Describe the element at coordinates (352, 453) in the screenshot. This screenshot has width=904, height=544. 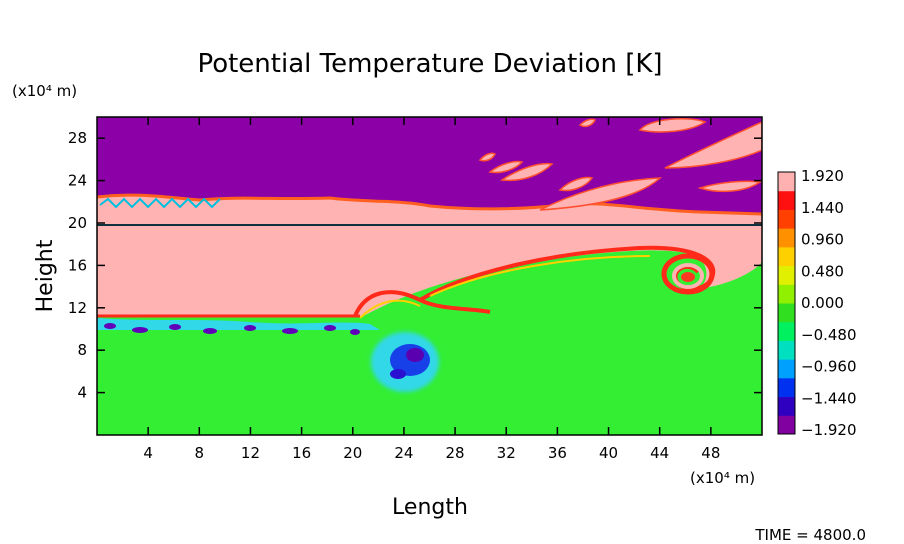
I see `x-tick-label: 20` at that location.